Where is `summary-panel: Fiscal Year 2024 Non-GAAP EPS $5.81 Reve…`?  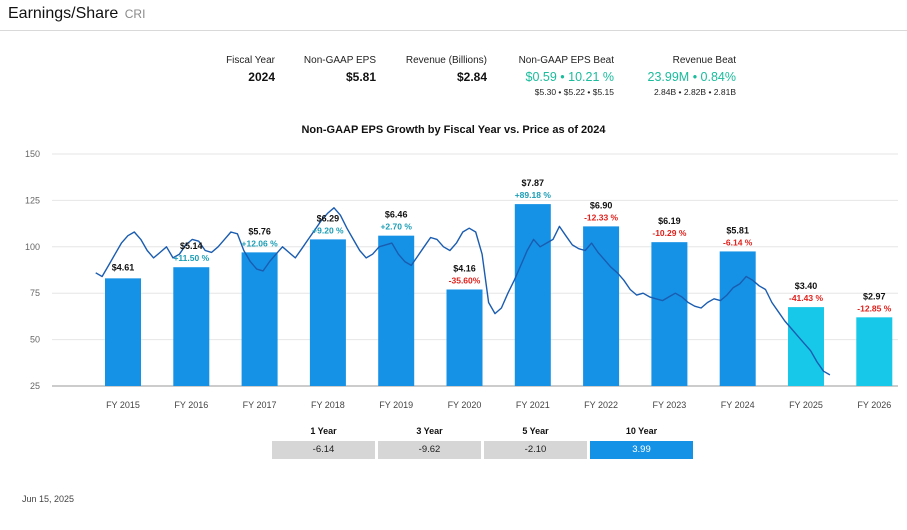 summary-panel: Fiscal Year 2024 Non-GAAP EPS $5.81 Reve… is located at coordinates (453, 77).